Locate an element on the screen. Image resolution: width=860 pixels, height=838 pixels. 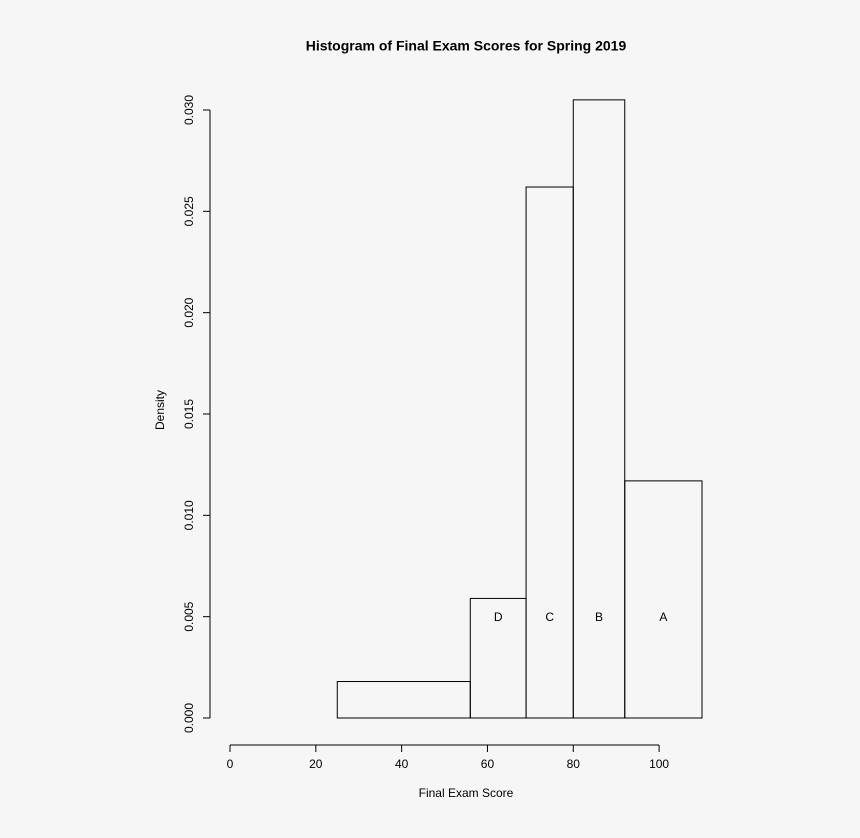
x-tick-label: 0 is located at coordinates (230, 764).